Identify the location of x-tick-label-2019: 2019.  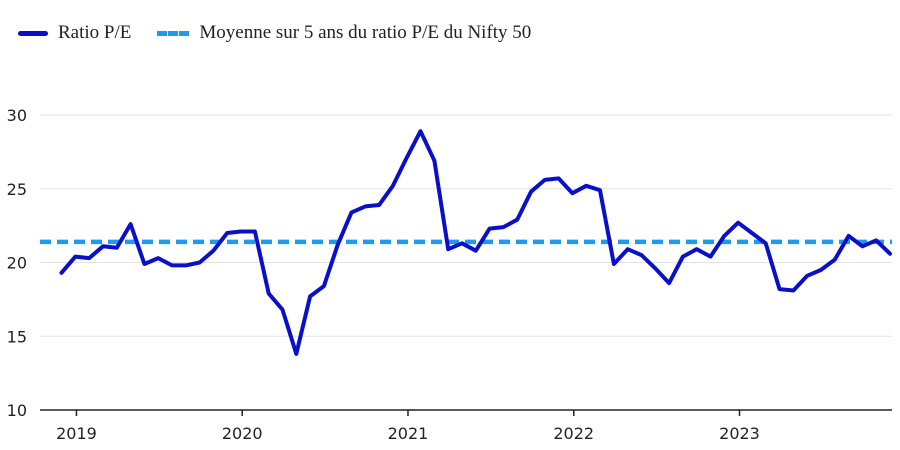
(76, 433).